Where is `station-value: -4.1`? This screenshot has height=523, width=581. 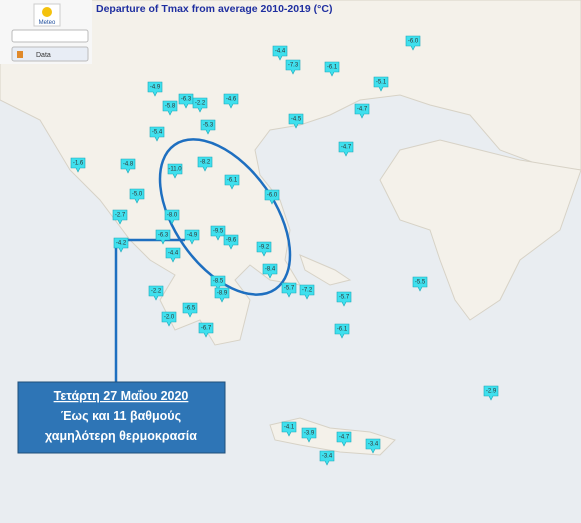
station-value: -4.1 is located at coordinates (289, 428).